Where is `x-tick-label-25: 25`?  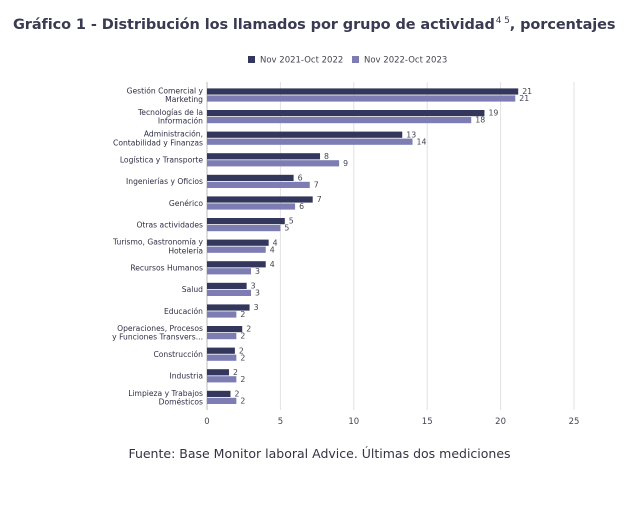
x-tick-label-25: 25 is located at coordinates (574, 422).